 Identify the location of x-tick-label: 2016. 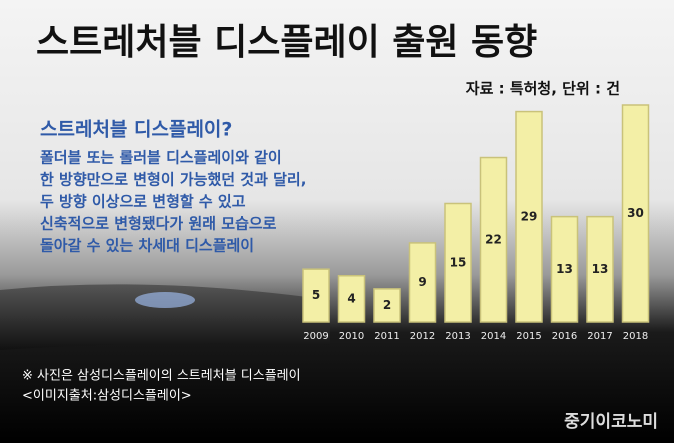
(564, 336).